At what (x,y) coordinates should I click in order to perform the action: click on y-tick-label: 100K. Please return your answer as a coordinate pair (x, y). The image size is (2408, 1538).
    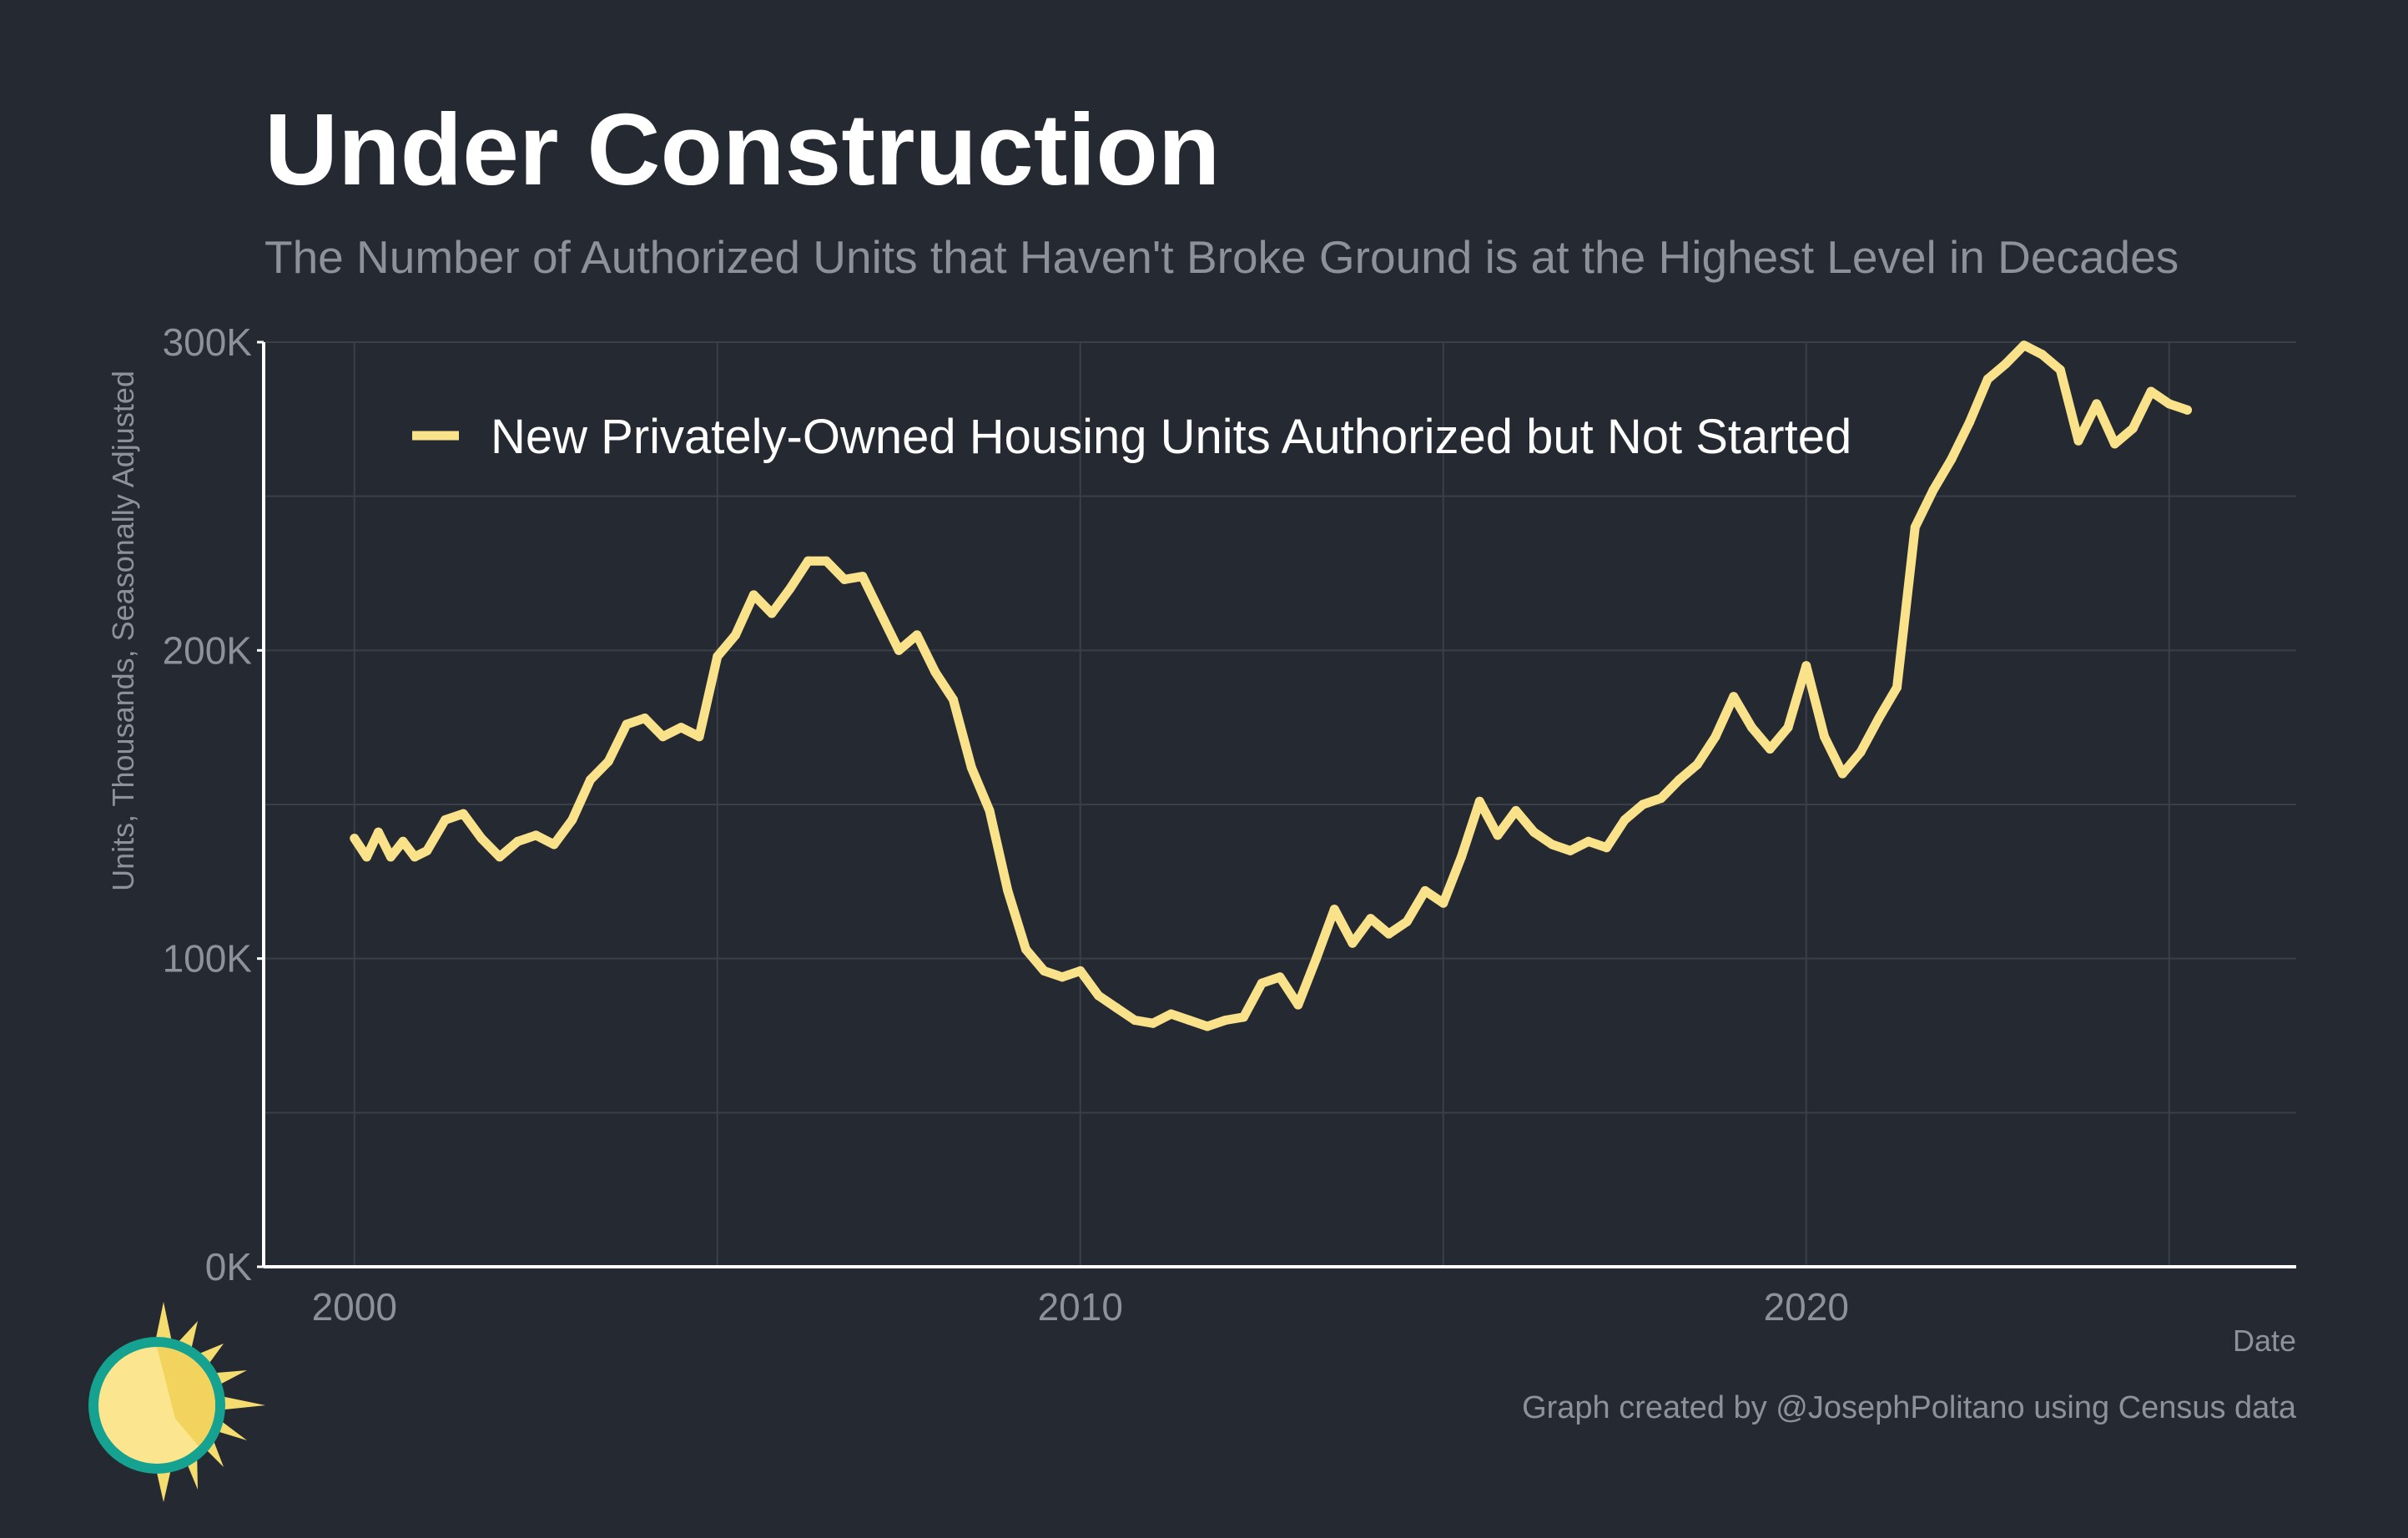
    Looking at the image, I should click on (208, 959).